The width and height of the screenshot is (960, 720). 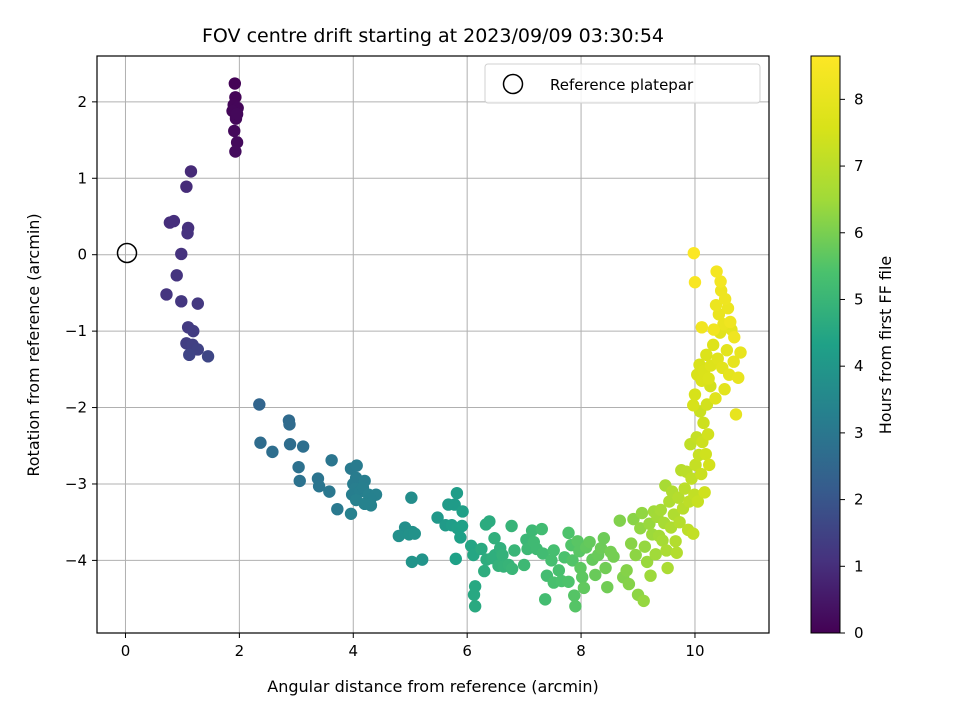 I want to click on reference-platepar-marker, so click(x=127, y=253).